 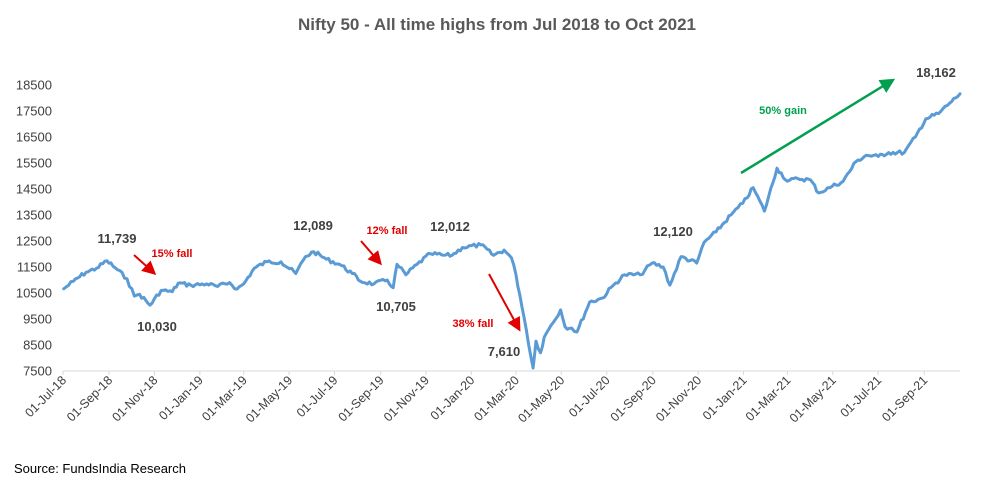 I want to click on x-tick-label: 01-Jul-20, so click(x=589, y=396).